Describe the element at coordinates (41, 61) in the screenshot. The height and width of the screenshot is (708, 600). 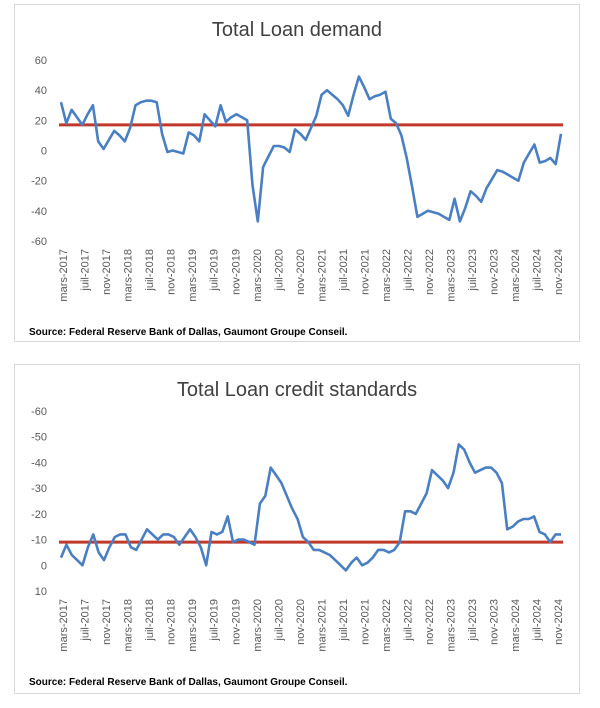
I see `y-tick-label: 60` at that location.